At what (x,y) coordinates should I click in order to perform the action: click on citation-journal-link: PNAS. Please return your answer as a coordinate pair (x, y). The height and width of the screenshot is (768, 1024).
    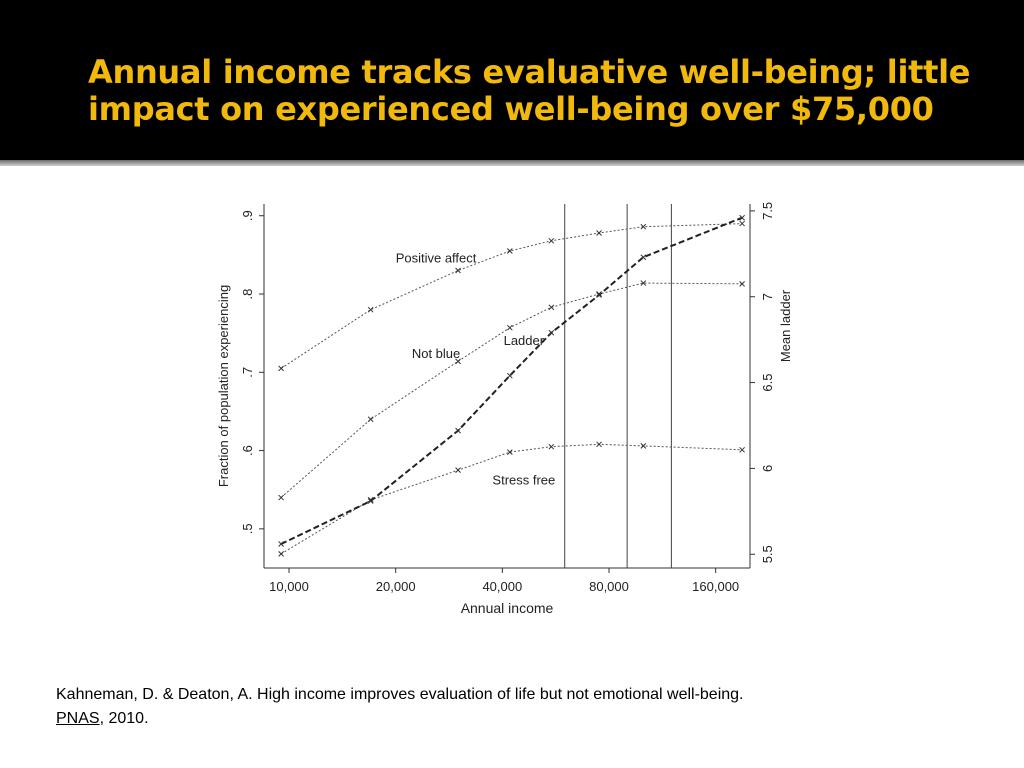
    Looking at the image, I should click on (78, 718).